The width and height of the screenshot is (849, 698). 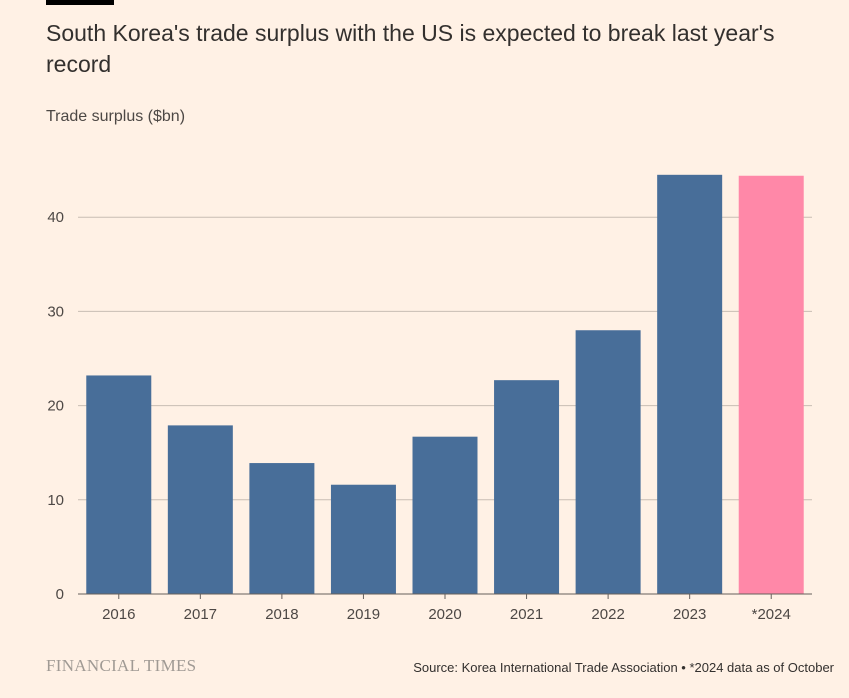 I want to click on x-tick-label: 2023, so click(x=689, y=614).